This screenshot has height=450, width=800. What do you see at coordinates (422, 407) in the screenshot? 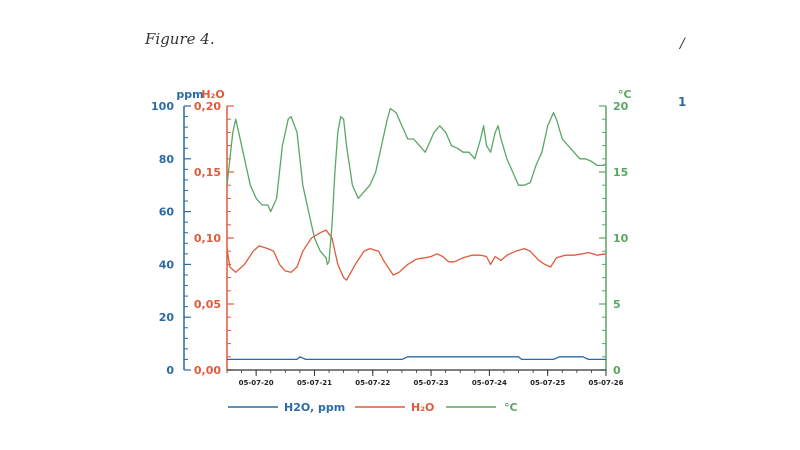
I see `legend-label-1: H₂O` at bounding box center [422, 407].